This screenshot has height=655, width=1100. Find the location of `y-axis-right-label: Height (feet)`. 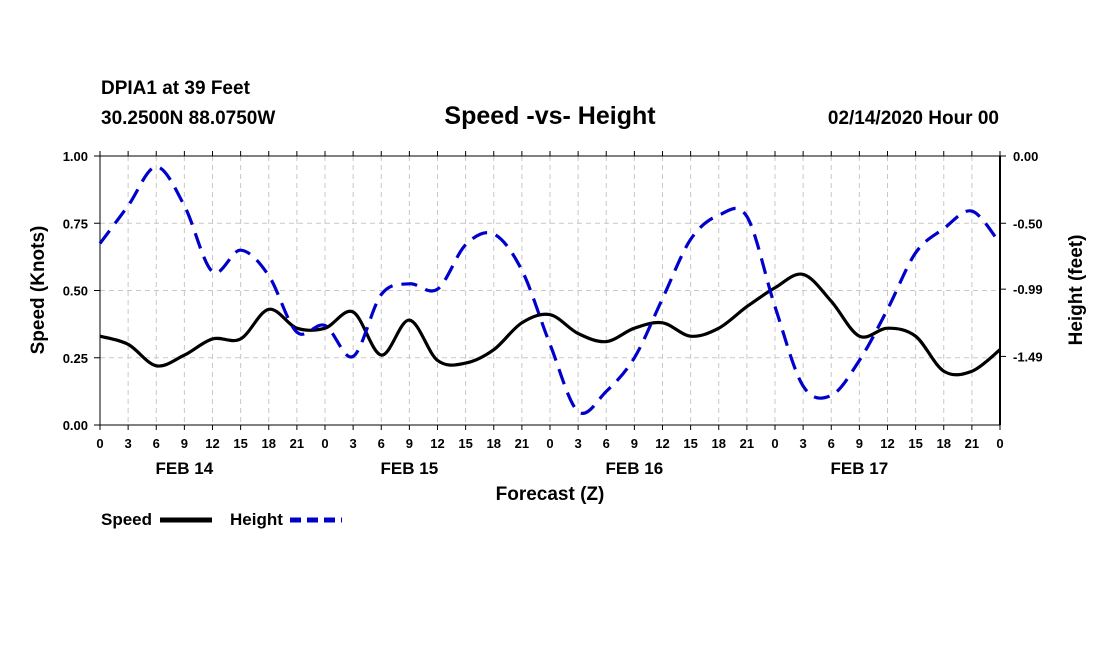

y-axis-right-label: Height (feet) is located at coordinates (1076, 290).